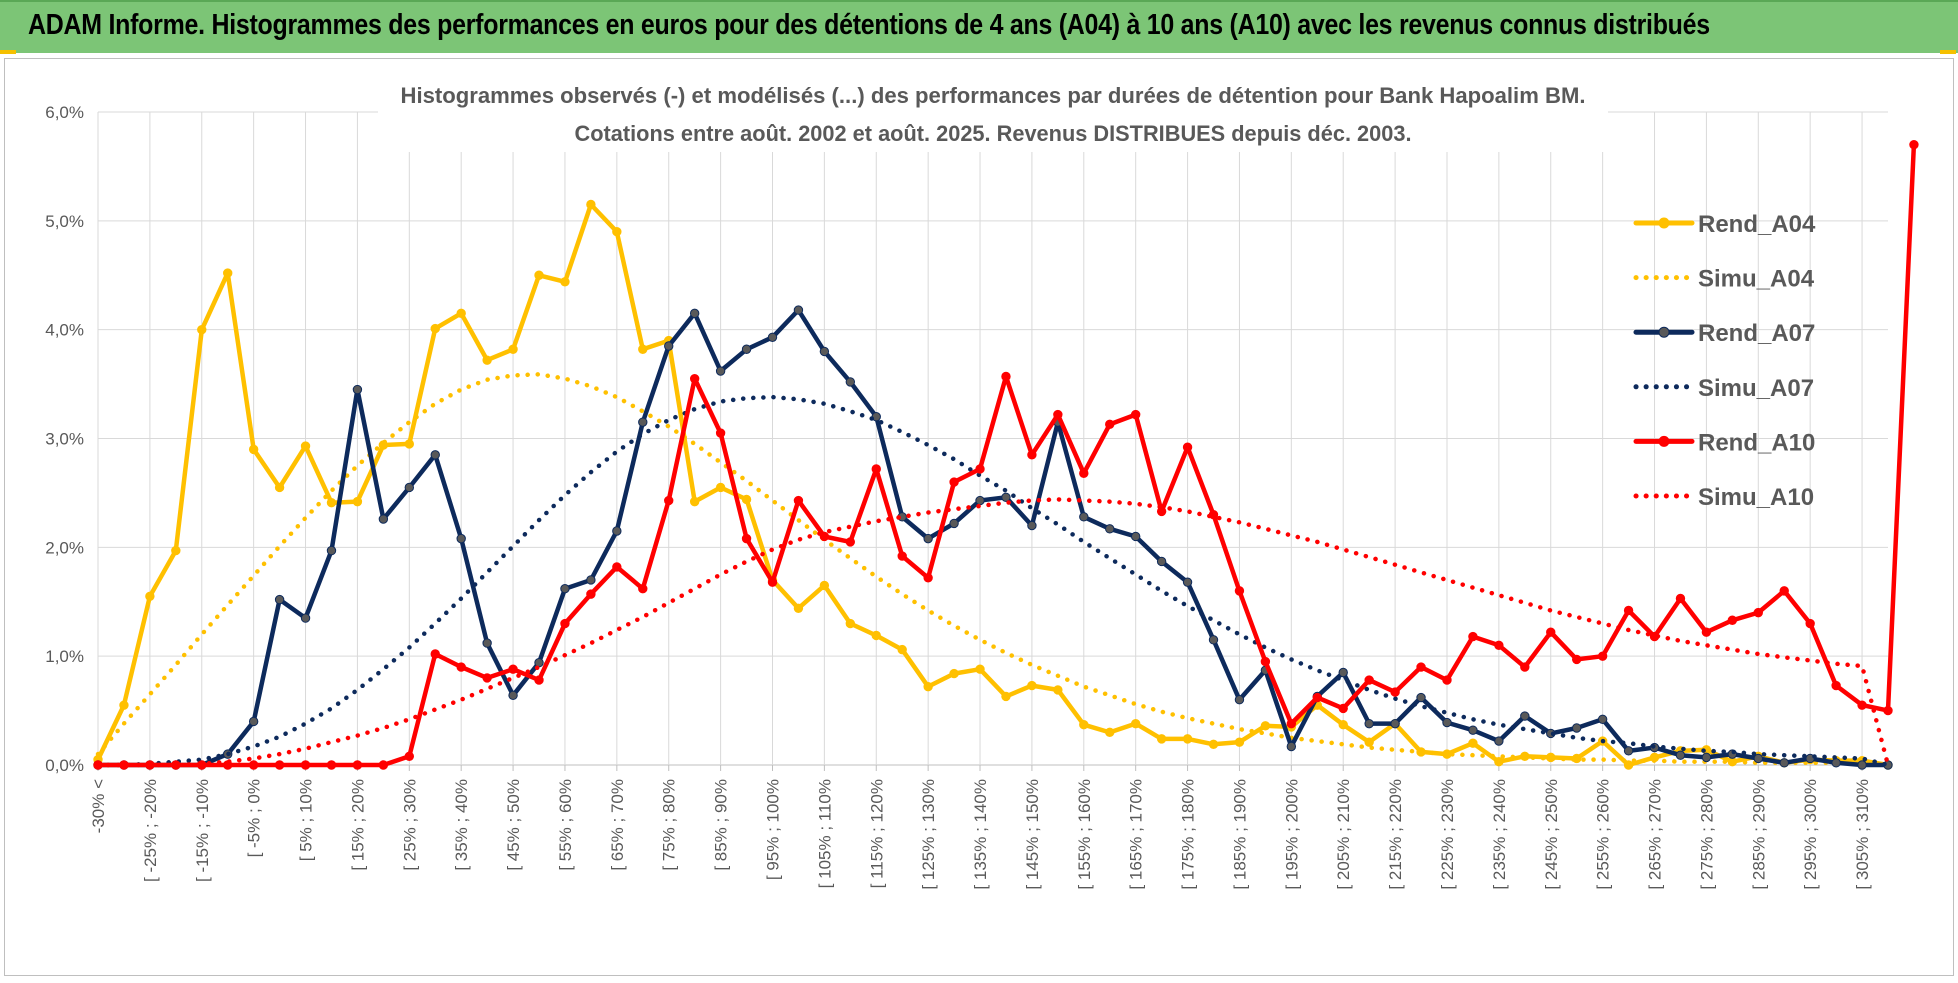 The width and height of the screenshot is (1958, 983). I want to click on x-tick-label: [ 5% ; 10%, so click(306, 820).